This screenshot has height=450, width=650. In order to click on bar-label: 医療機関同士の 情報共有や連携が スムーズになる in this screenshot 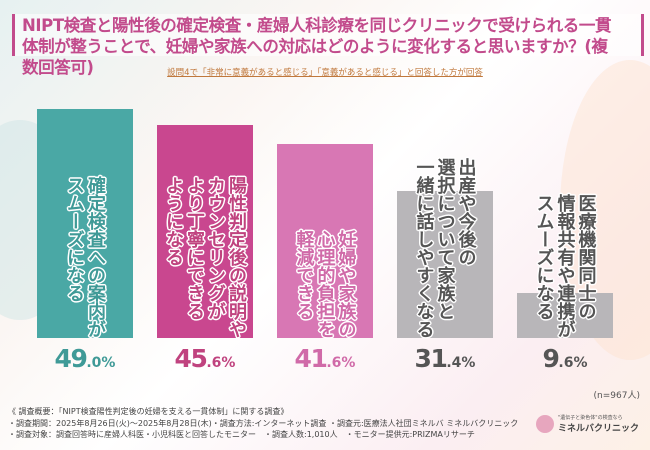, I will do `click(565, 266)`.